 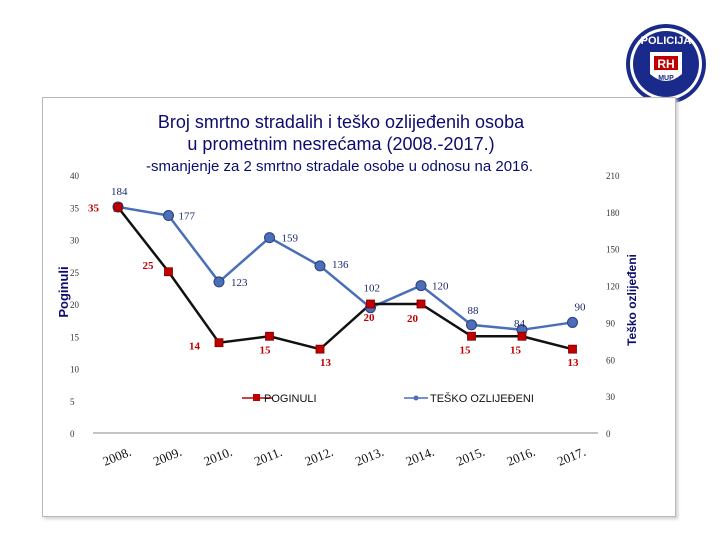 I want to click on y-tick-label: 5, so click(x=72, y=402).